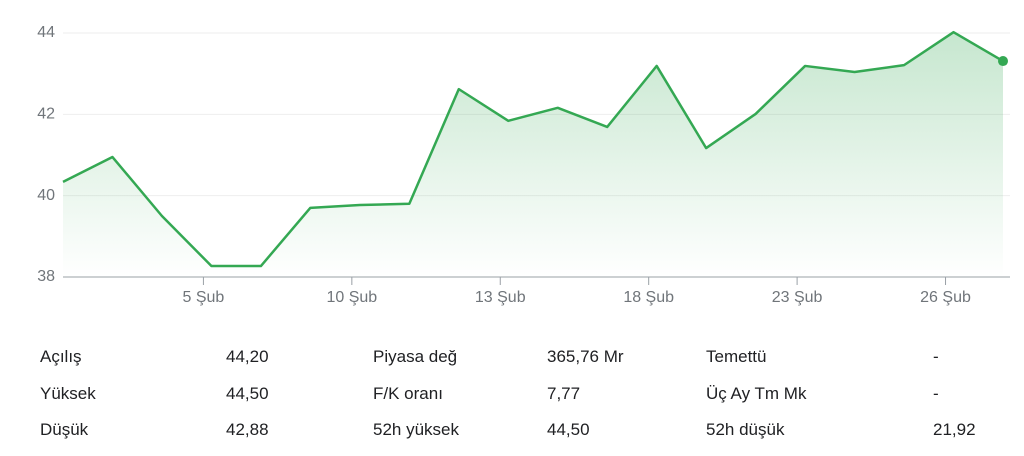  What do you see at coordinates (736, 356) in the screenshot?
I see `stat-label: Temettü` at bounding box center [736, 356].